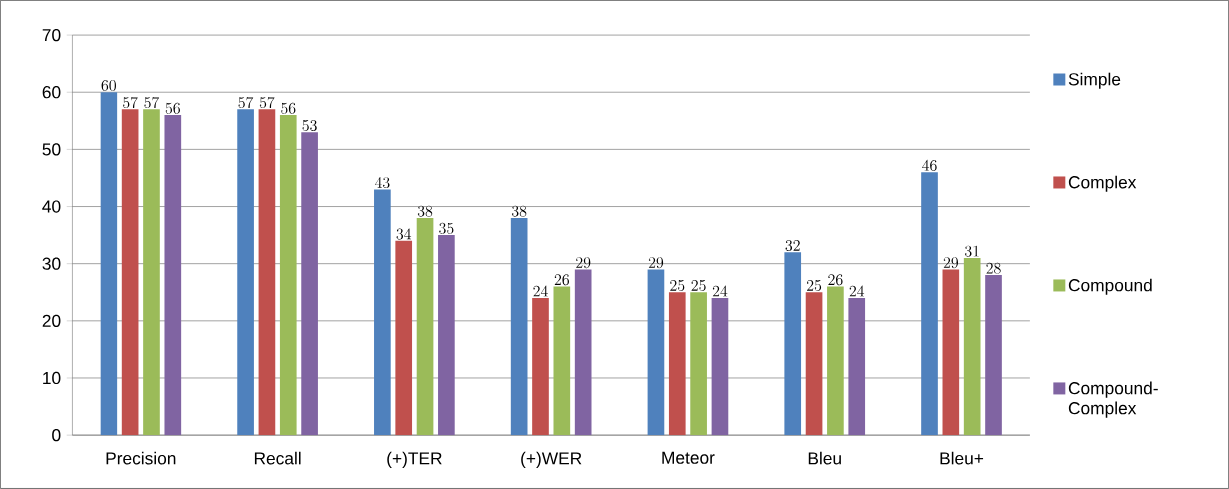 The height and width of the screenshot is (489, 1229). Describe the element at coordinates (993, 268) in the screenshot. I see `data-label: 28` at that location.